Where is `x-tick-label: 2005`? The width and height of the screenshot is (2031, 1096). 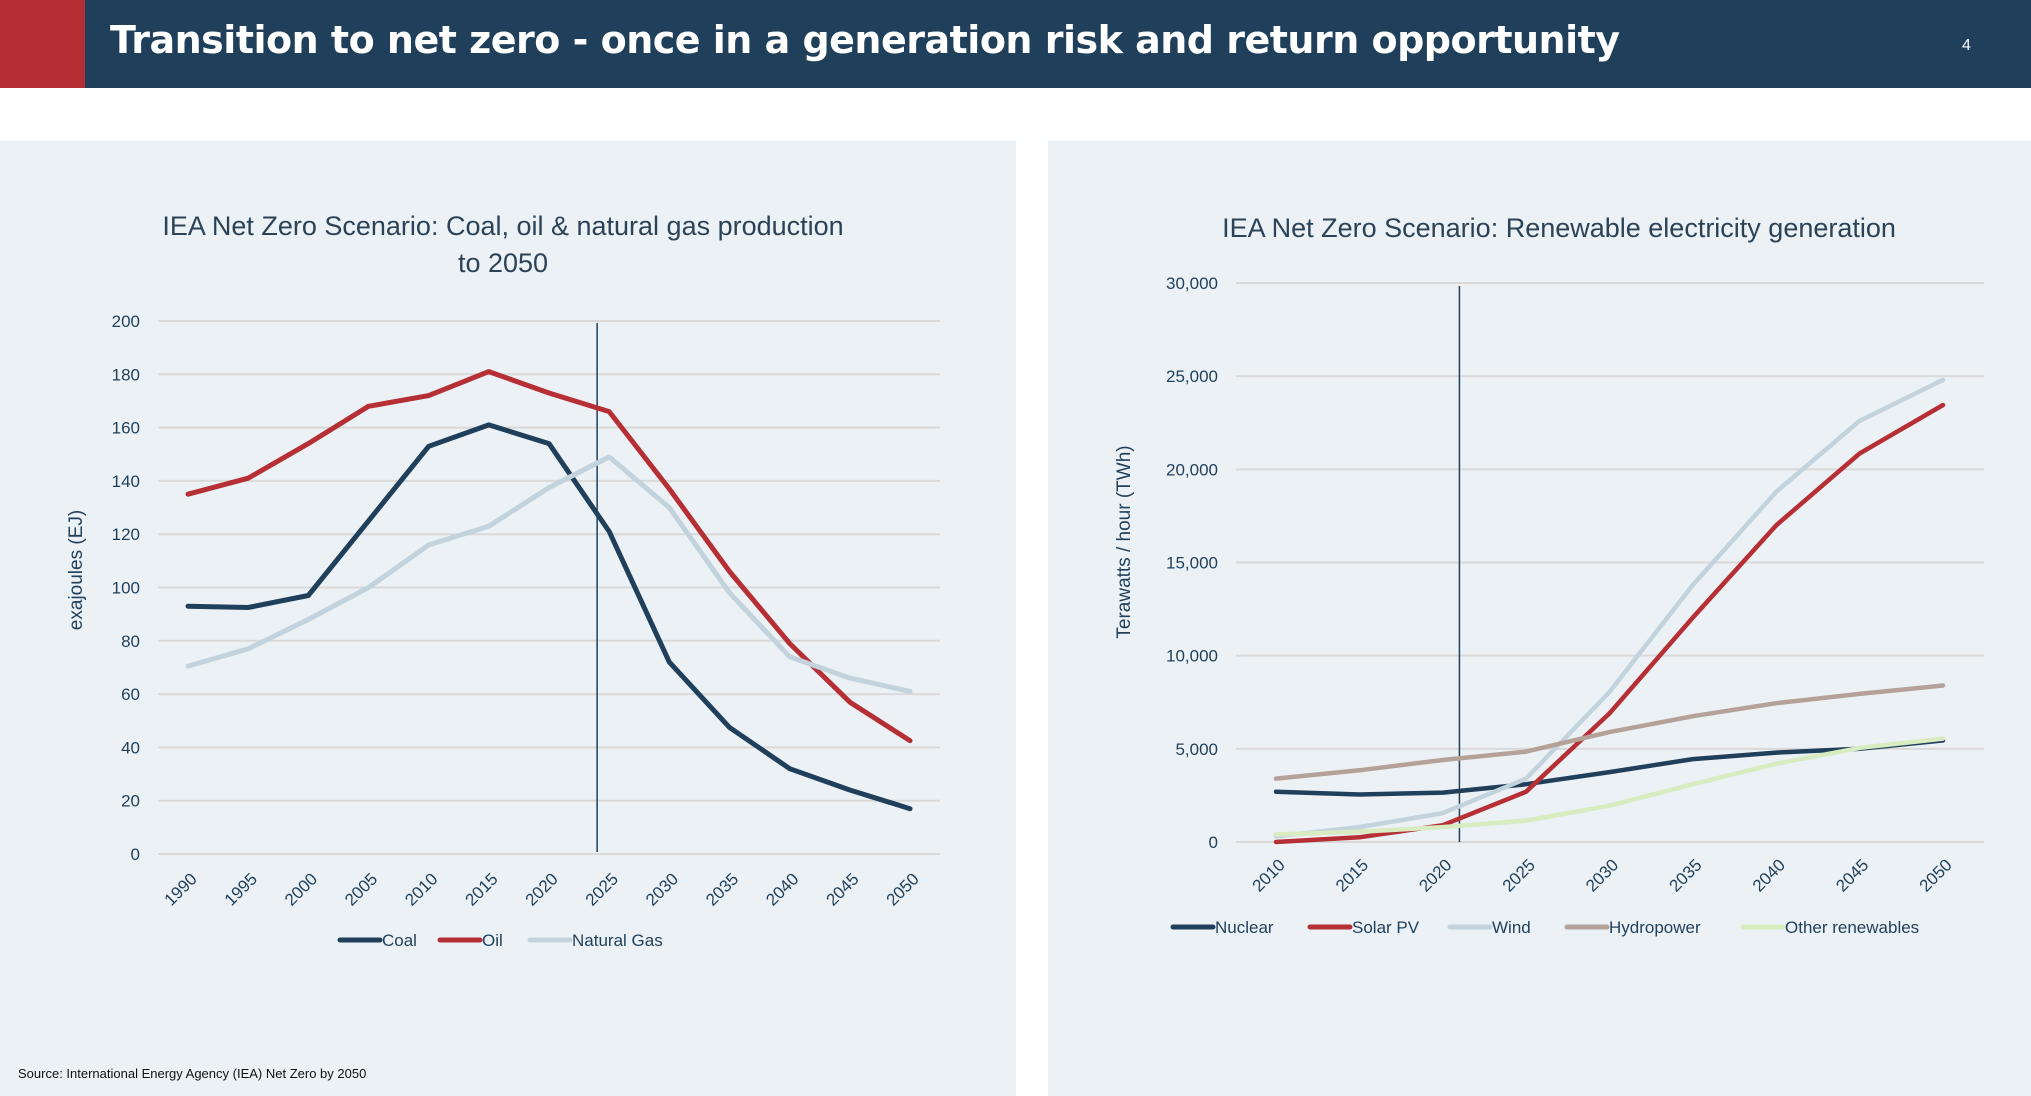 x-tick-label: 2005 is located at coordinates (361, 889).